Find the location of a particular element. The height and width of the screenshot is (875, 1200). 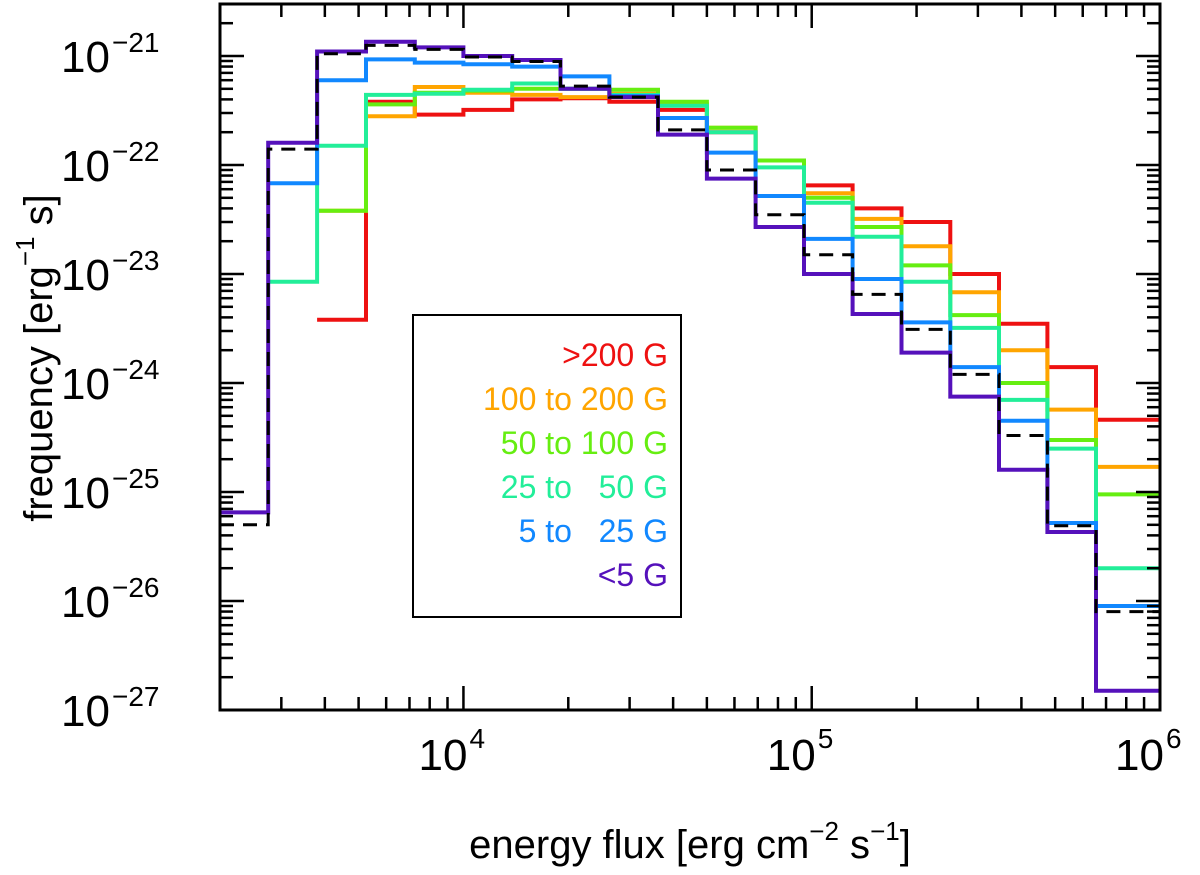

y-tick-exponent: −21 is located at coordinates (136, 42).